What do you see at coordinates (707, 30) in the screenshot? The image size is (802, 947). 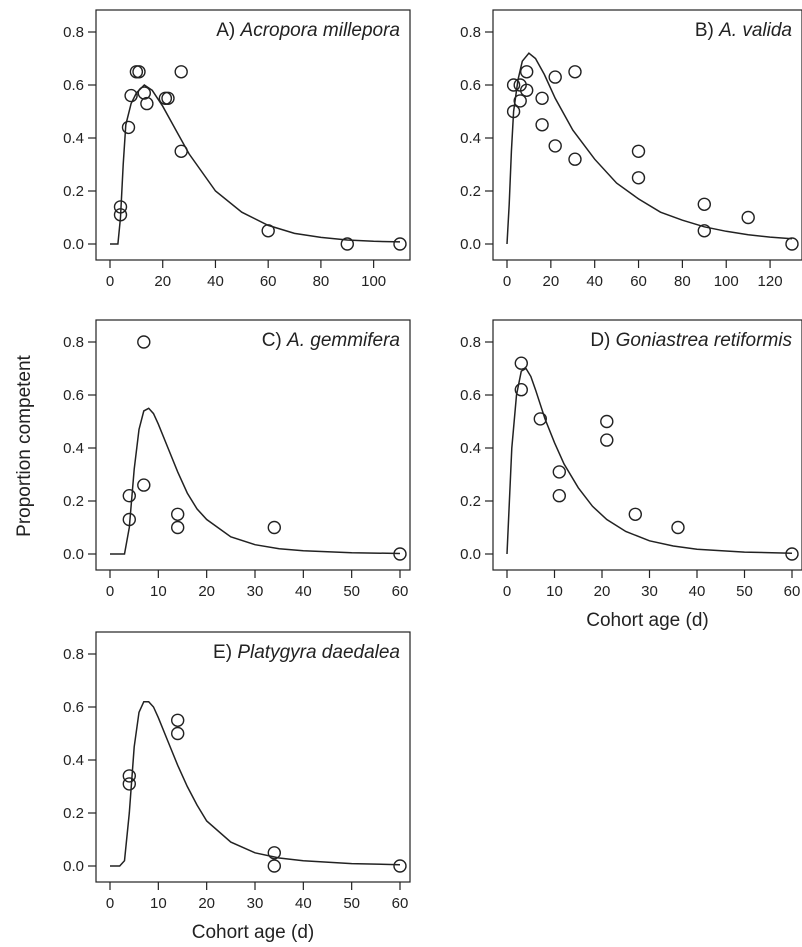 I see `panel-letter: B)` at bounding box center [707, 30].